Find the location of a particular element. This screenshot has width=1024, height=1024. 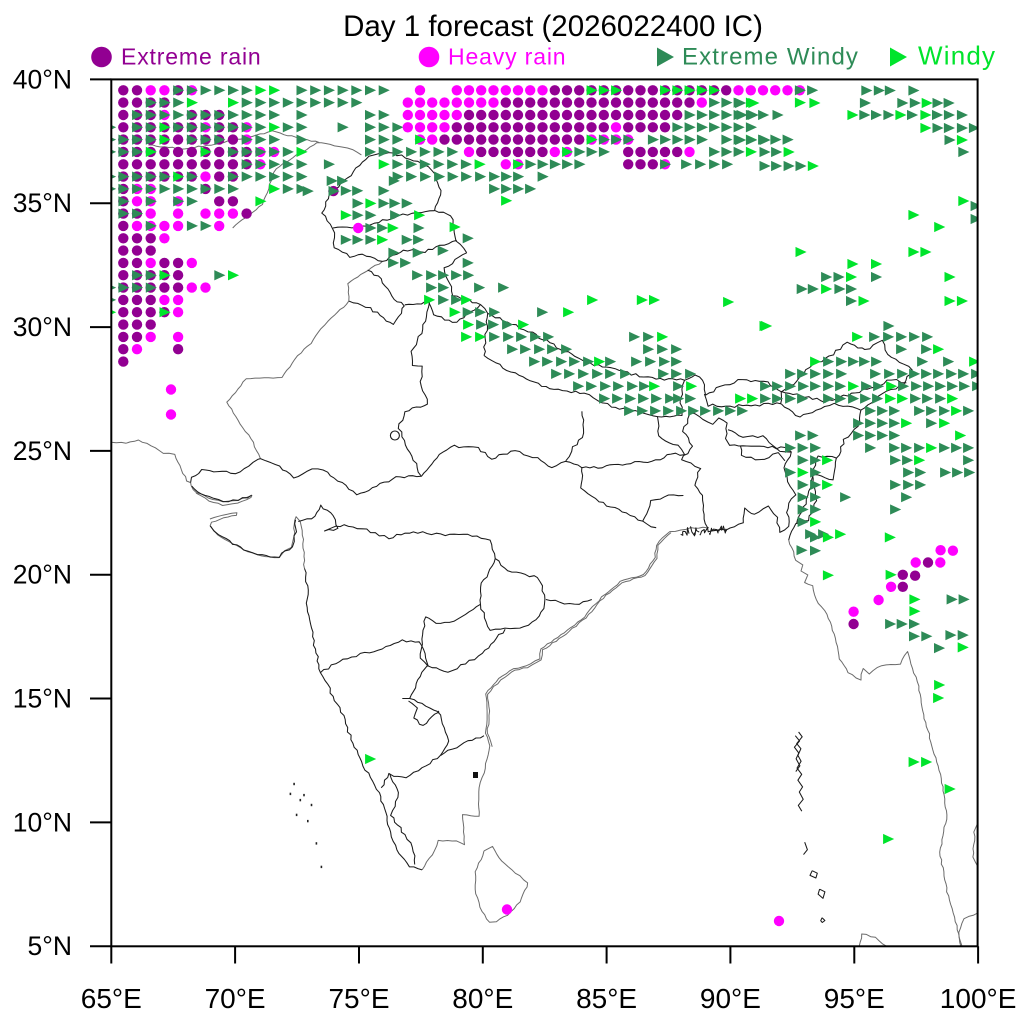

svg-text: 25°N is located at coordinates (42, 451).